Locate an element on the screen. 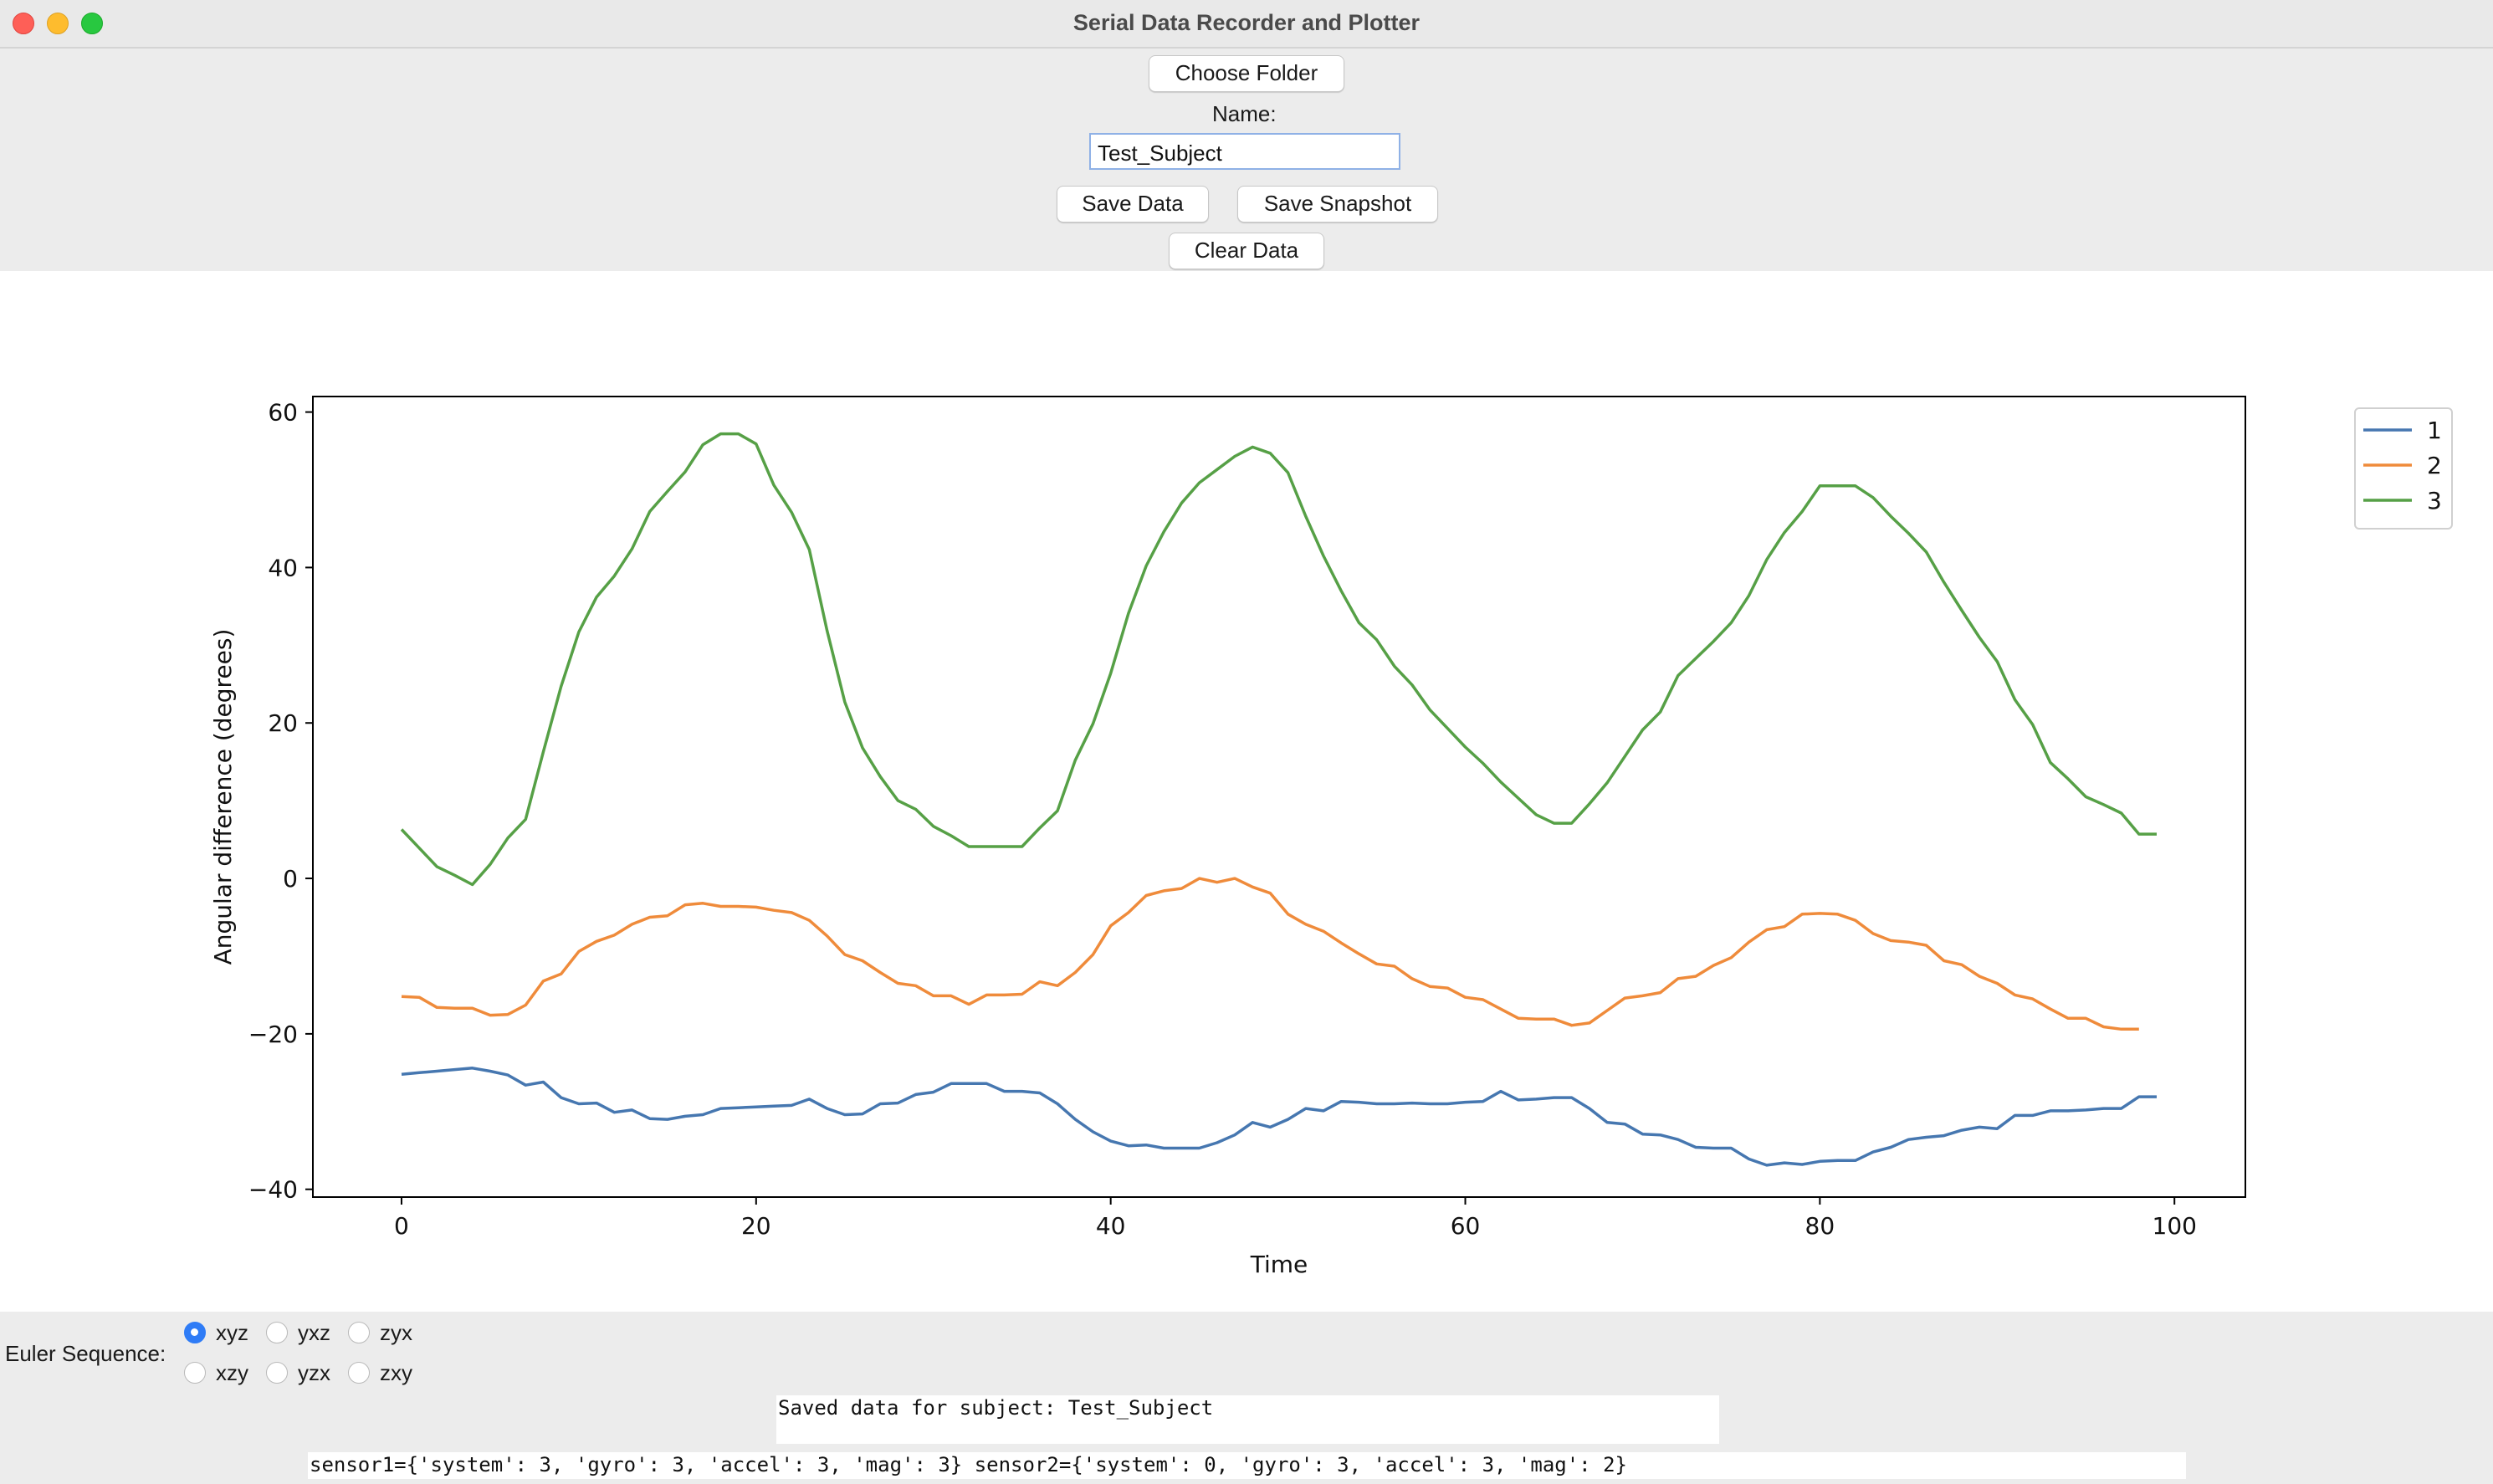 This screenshot has height=1484, width=2493. euler-radio-yxz is located at coordinates (277, 1332).